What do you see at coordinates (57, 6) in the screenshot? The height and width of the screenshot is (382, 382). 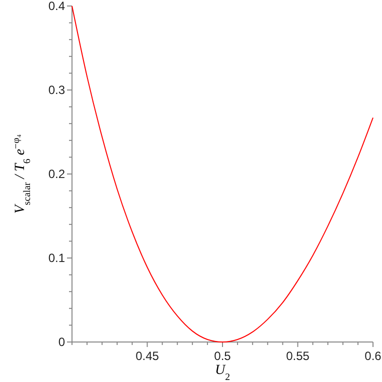 I see `y-tick-label: 0.4` at bounding box center [57, 6].